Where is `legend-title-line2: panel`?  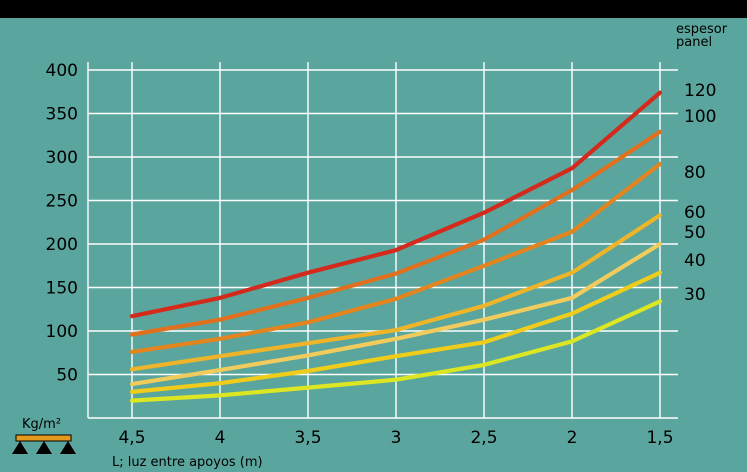 legend-title-line2: panel is located at coordinates (694, 42).